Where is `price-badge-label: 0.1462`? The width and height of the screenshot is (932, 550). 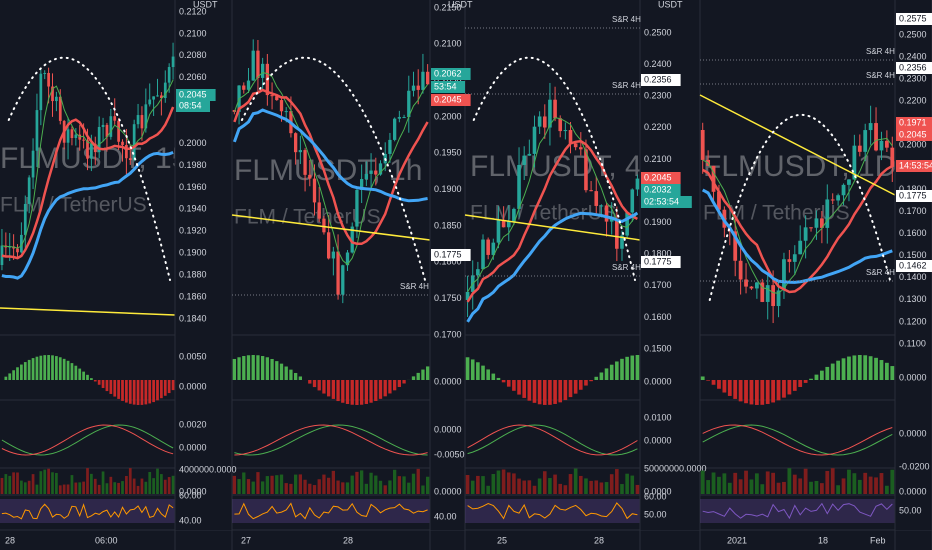 price-badge-label: 0.1462 is located at coordinates (913, 265).